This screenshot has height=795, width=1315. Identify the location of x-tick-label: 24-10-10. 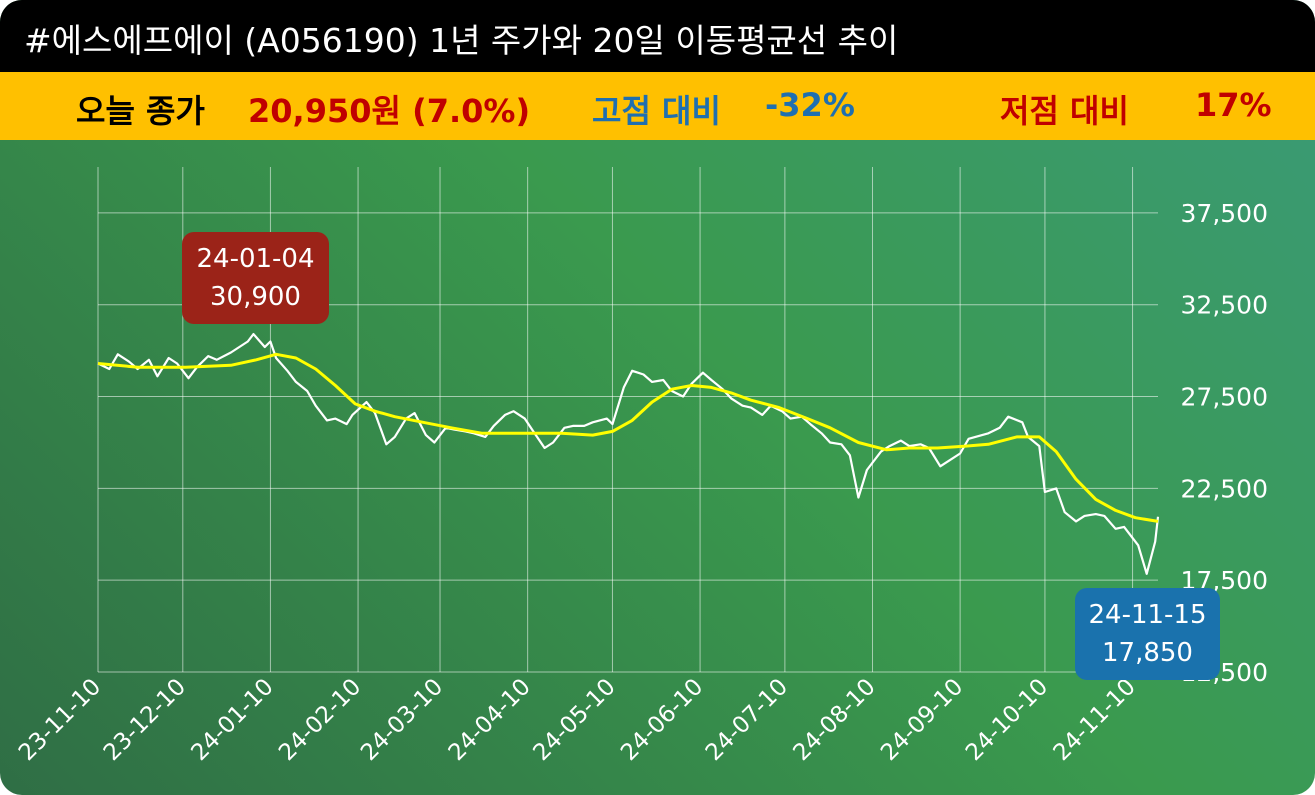
(1007, 720).